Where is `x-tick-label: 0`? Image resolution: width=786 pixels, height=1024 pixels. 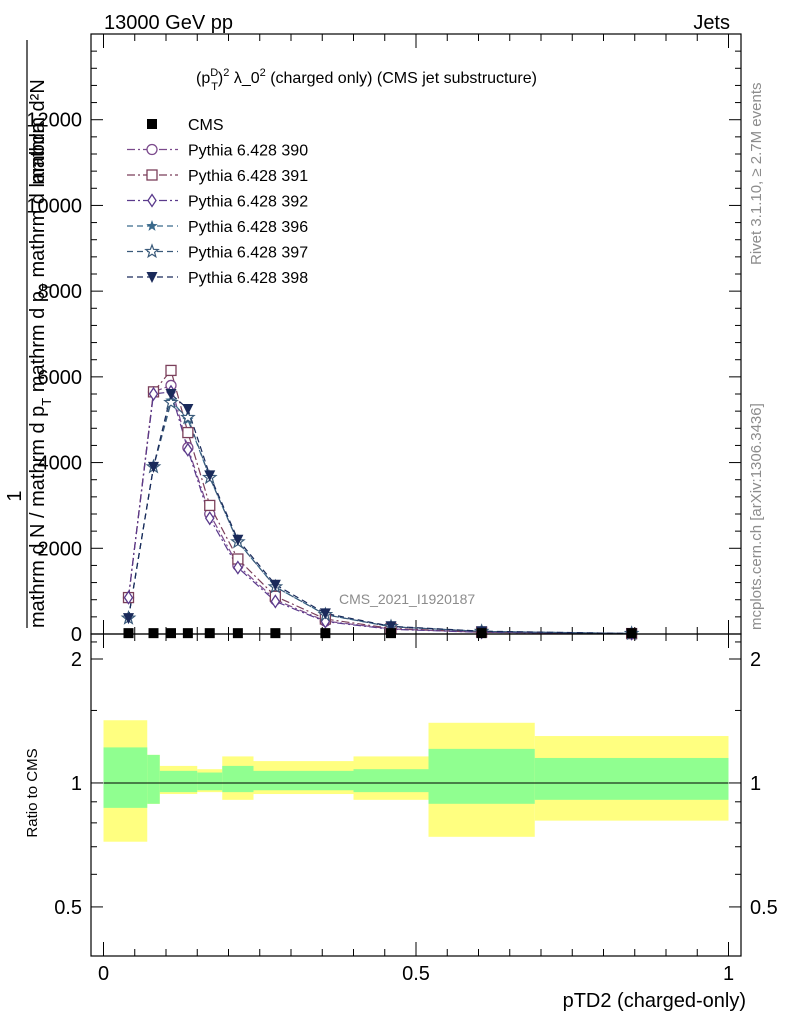 x-tick-label: 0 is located at coordinates (103, 974).